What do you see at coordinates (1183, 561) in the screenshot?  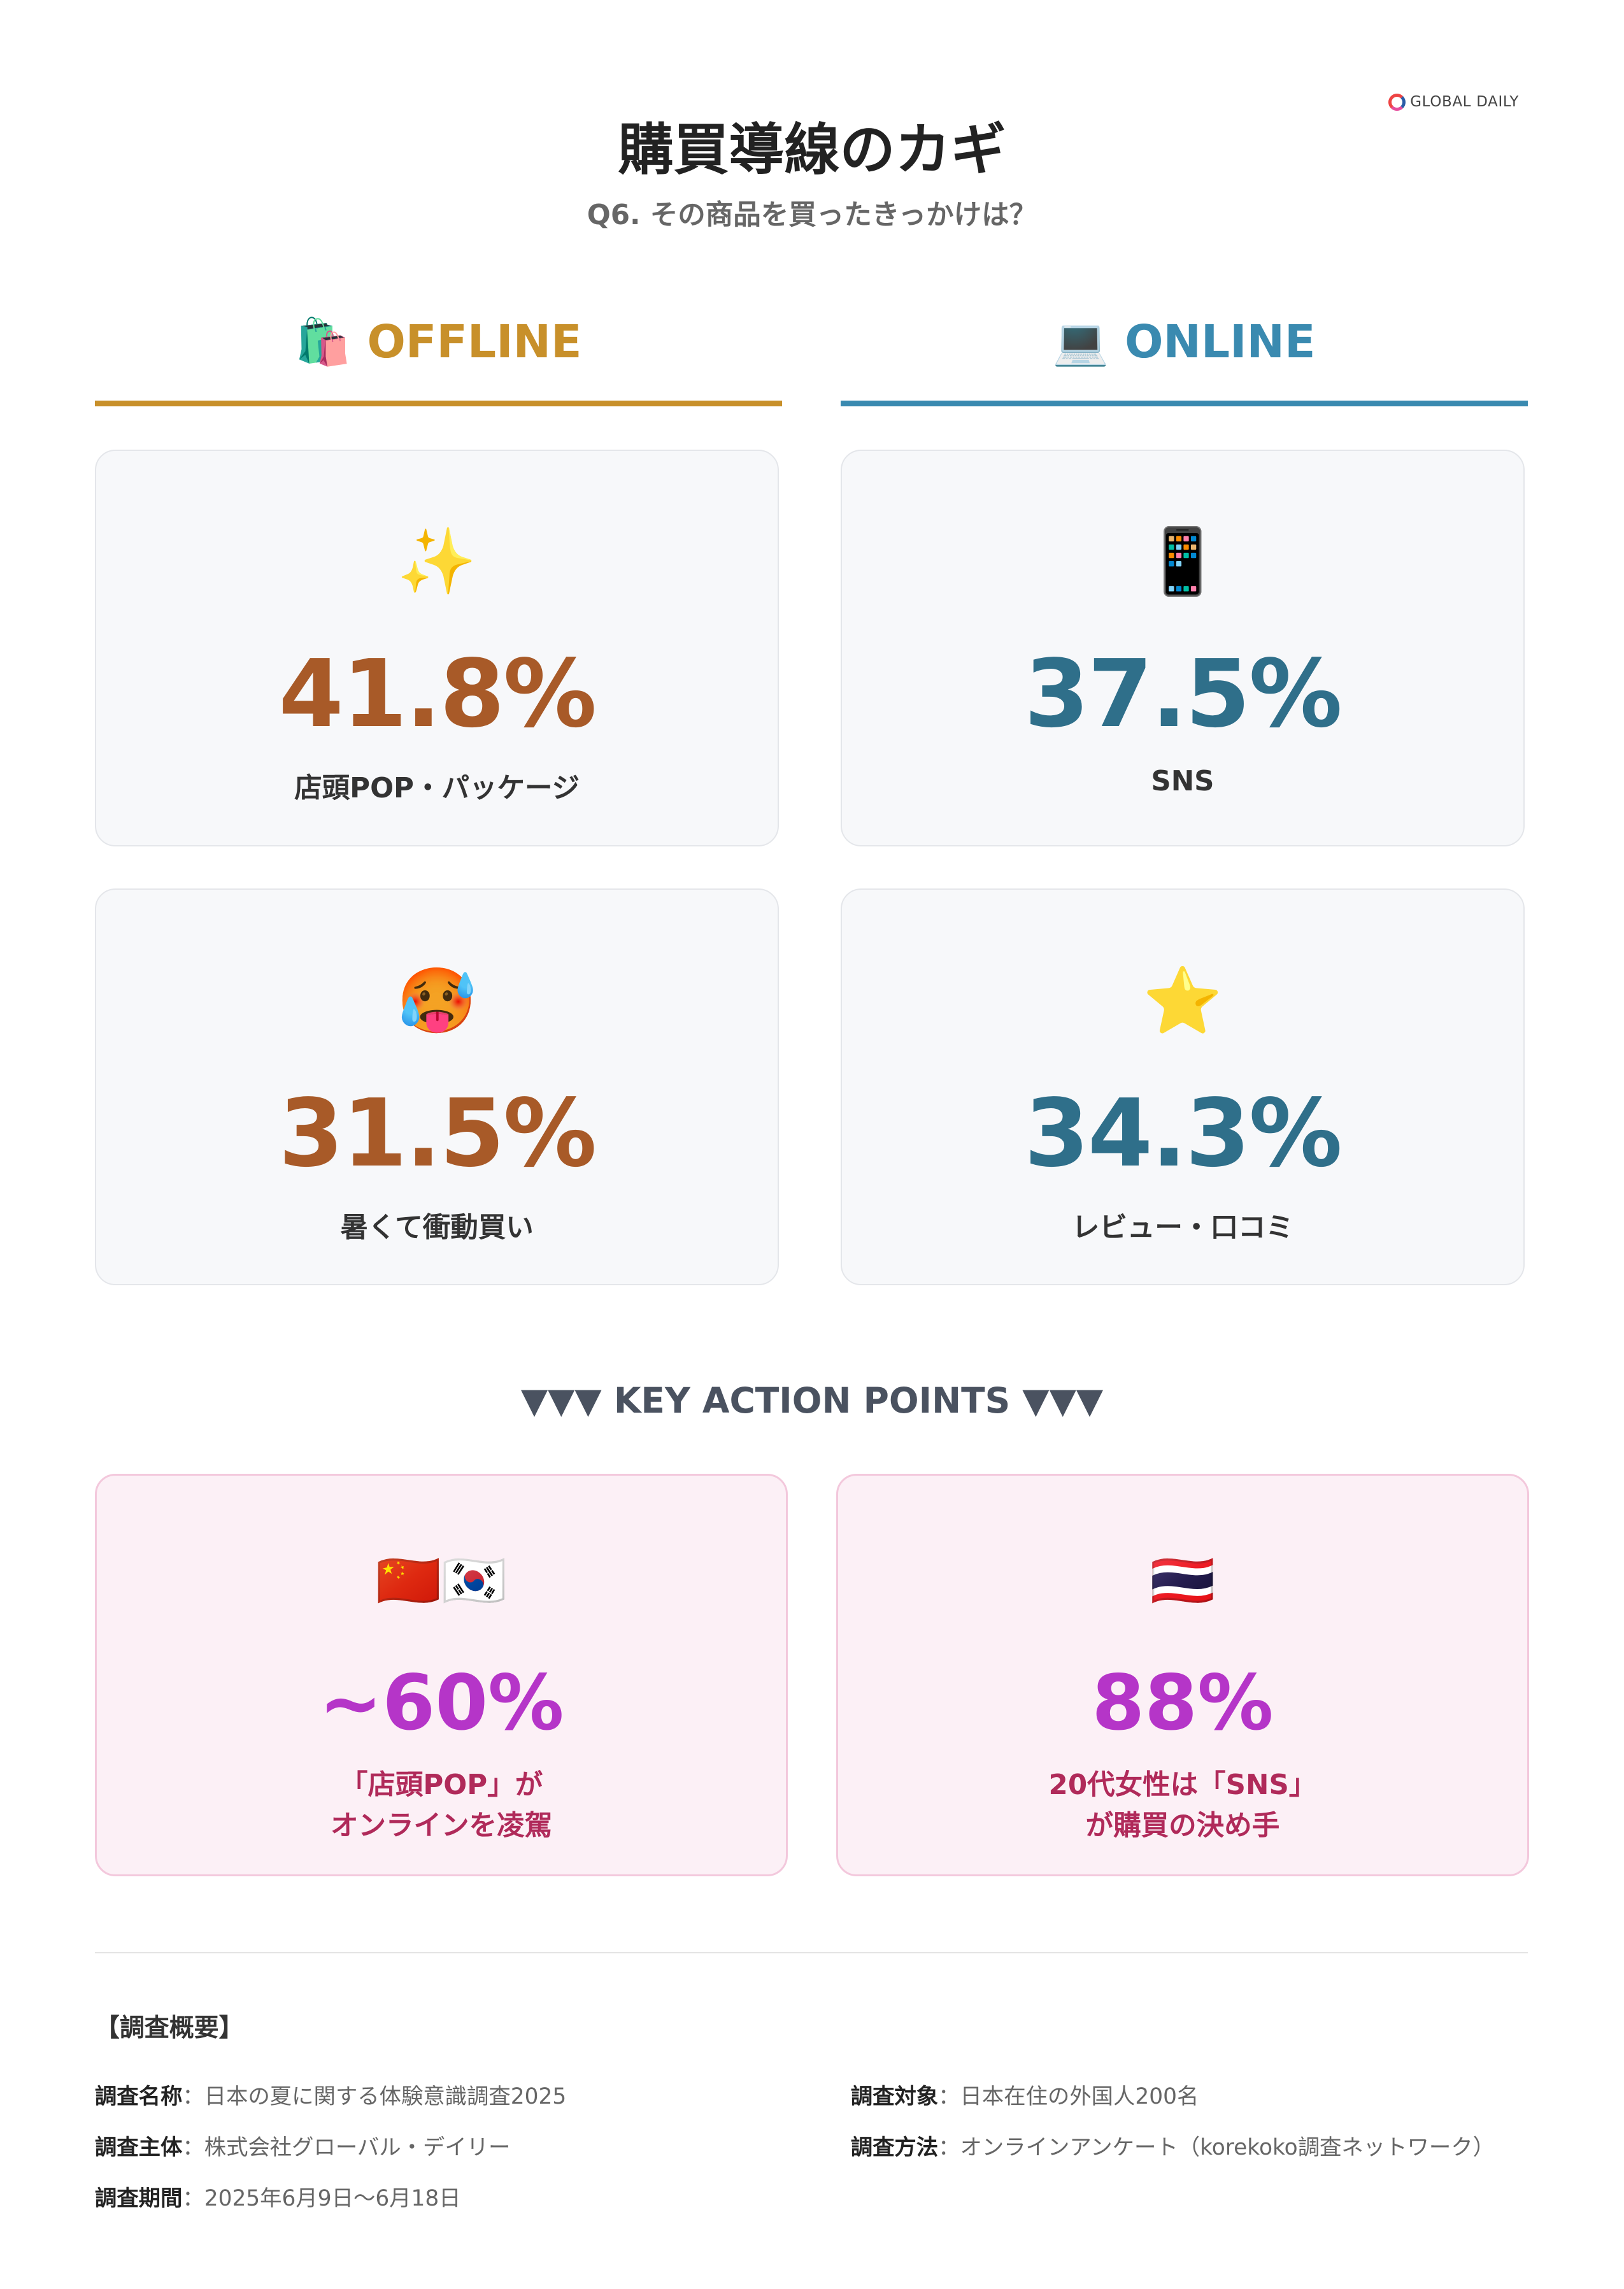 I see `smartphone-icon: 📱` at bounding box center [1183, 561].